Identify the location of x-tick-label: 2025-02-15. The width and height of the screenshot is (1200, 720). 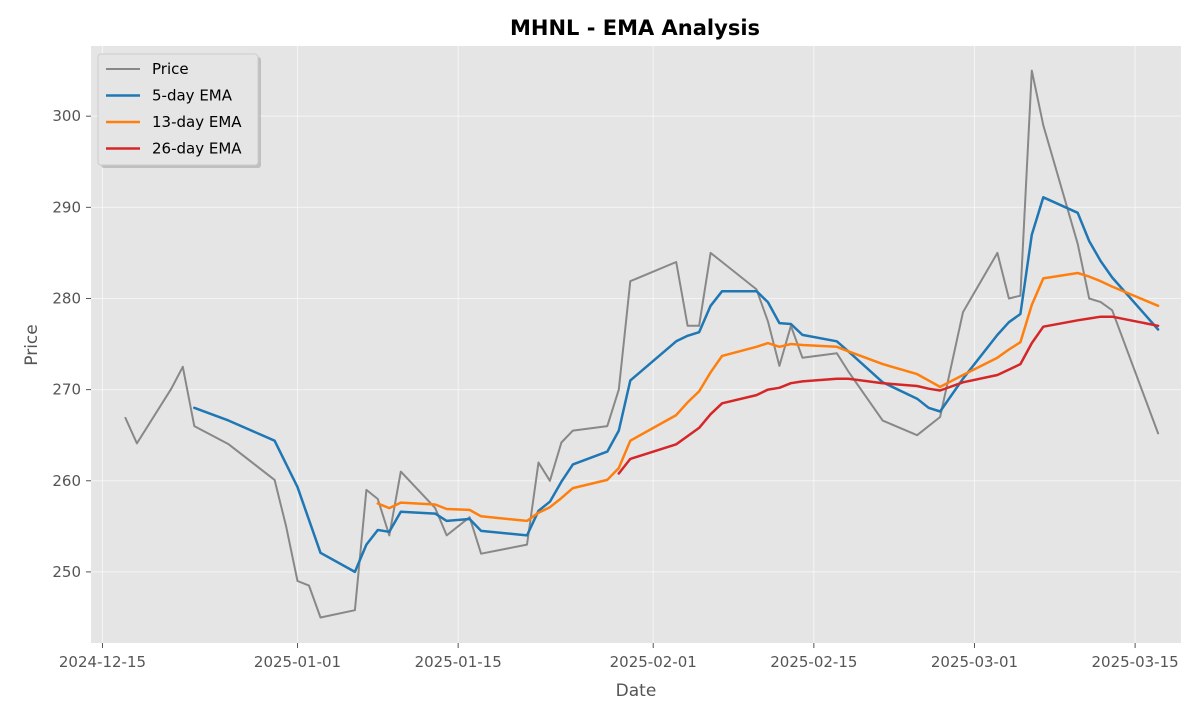
(813, 662).